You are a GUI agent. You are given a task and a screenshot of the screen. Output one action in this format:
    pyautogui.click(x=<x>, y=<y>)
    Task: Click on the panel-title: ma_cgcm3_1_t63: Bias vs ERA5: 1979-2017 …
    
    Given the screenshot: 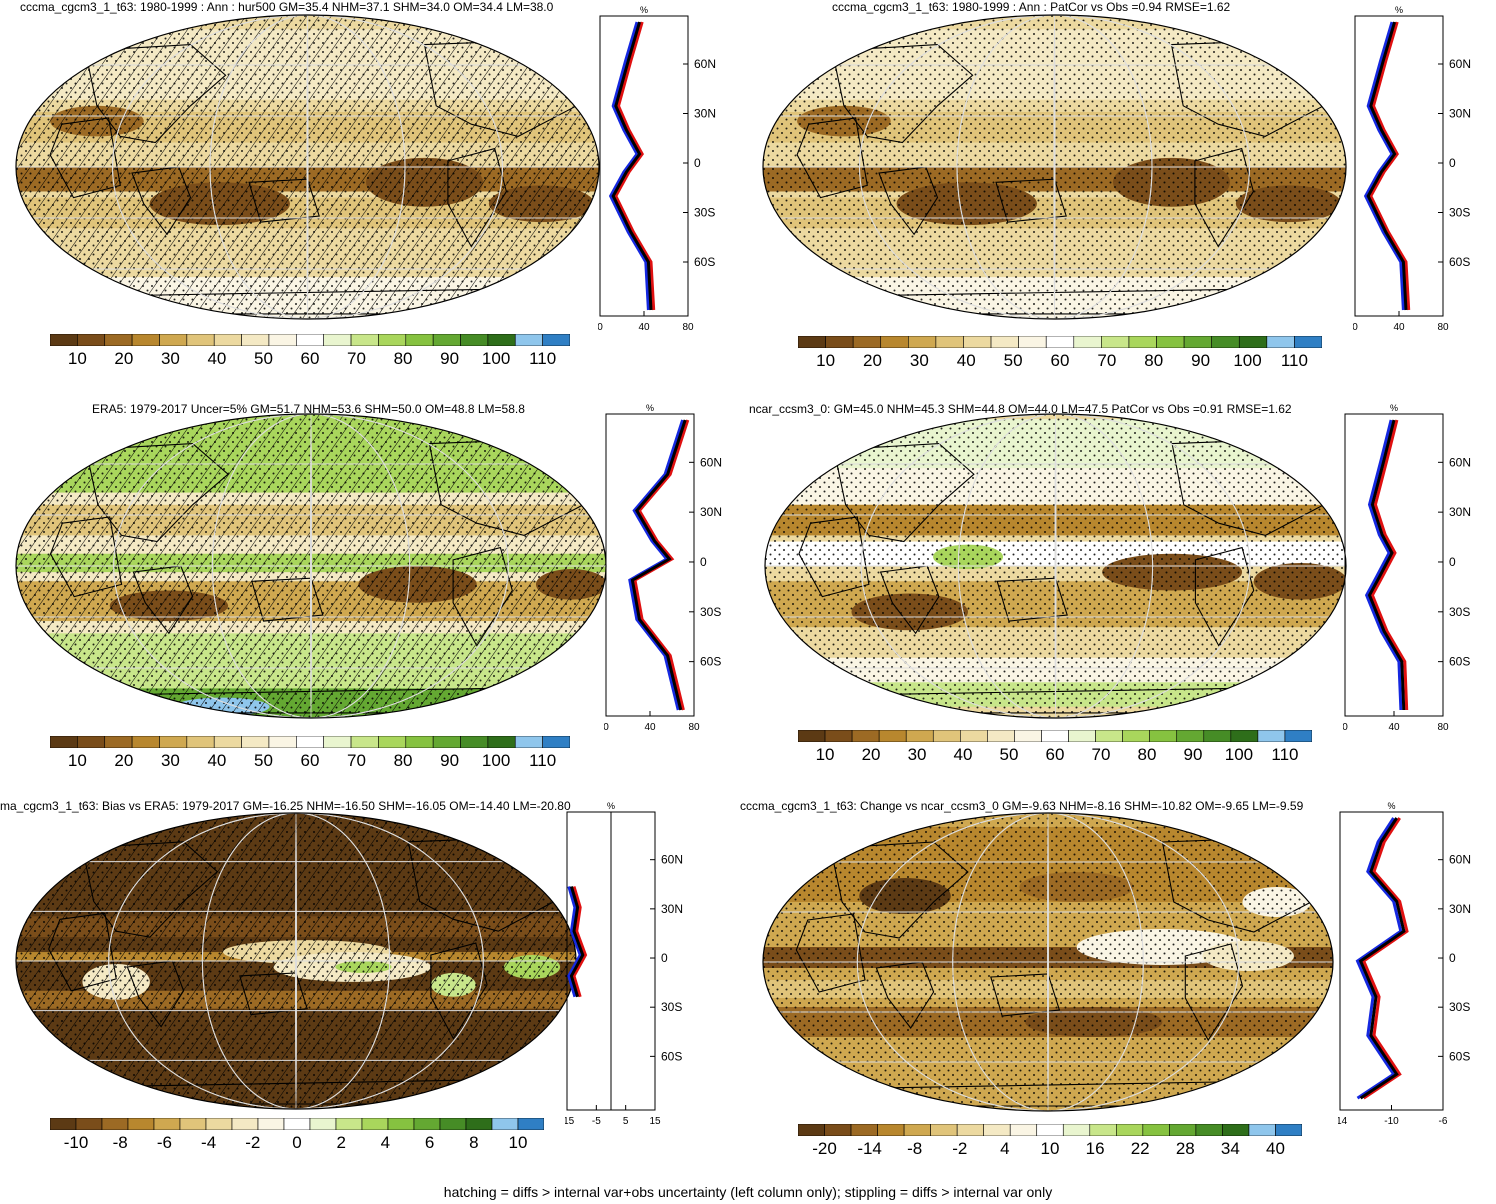 What is the action you would take?
    pyautogui.click(x=285, y=806)
    